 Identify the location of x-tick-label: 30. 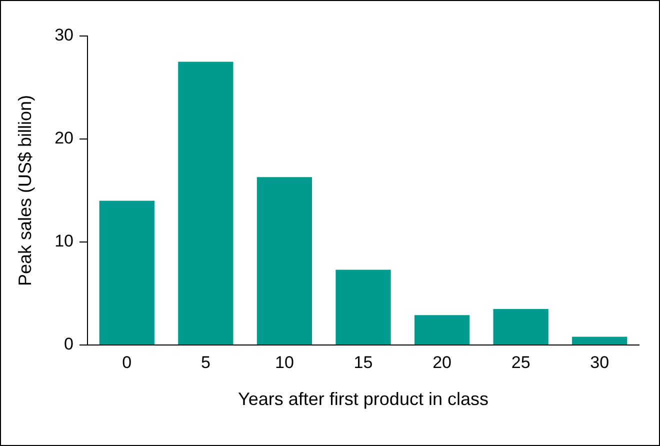
(600, 362).